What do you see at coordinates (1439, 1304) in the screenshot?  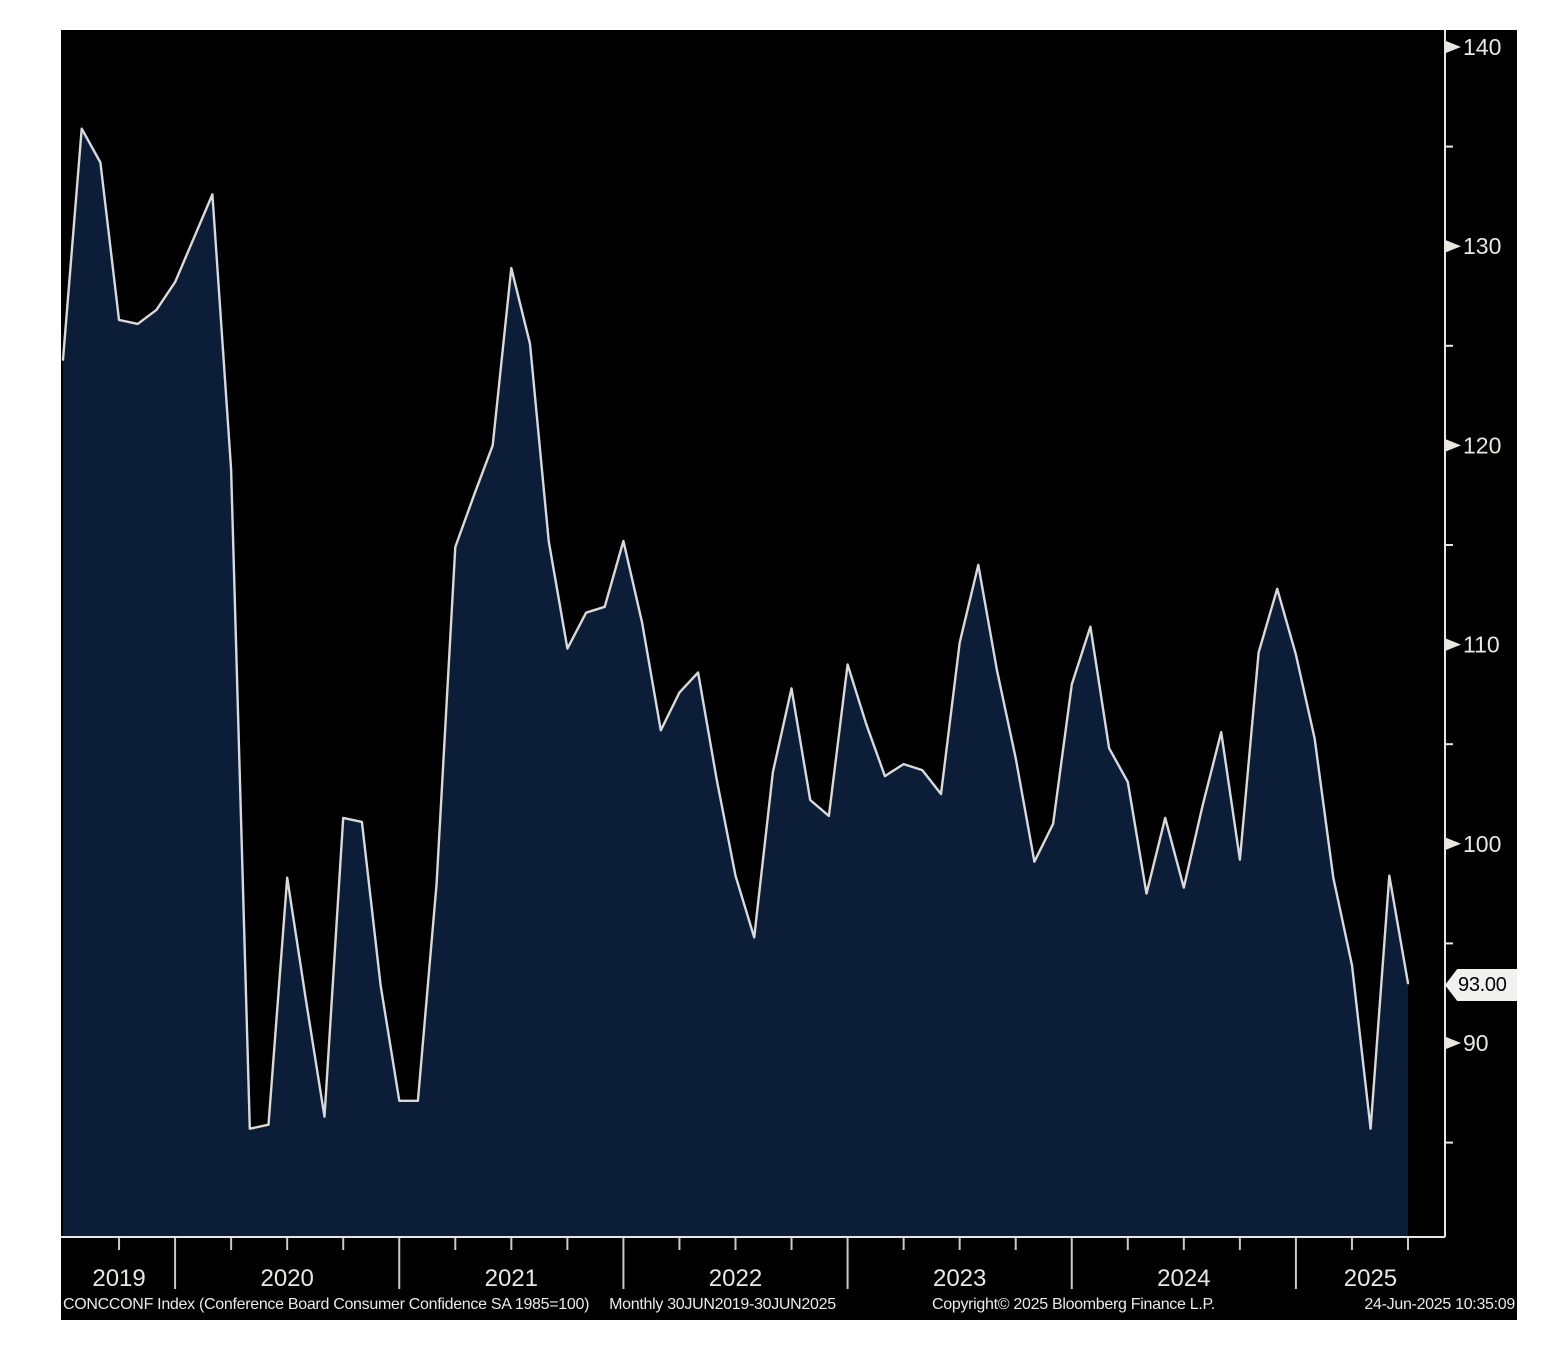 I see `chart-timestamp: 24-Jun-2025 10:35:09` at bounding box center [1439, 1304].